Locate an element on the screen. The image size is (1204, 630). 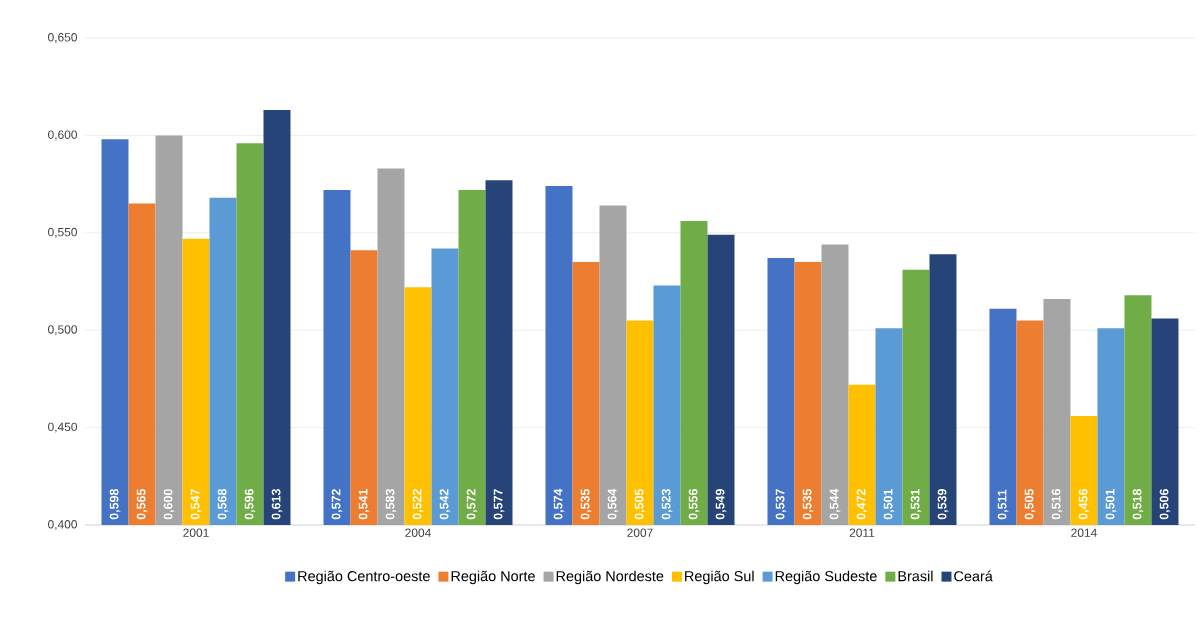
data-label: 0,518 is located at coordinates (1138, 504).